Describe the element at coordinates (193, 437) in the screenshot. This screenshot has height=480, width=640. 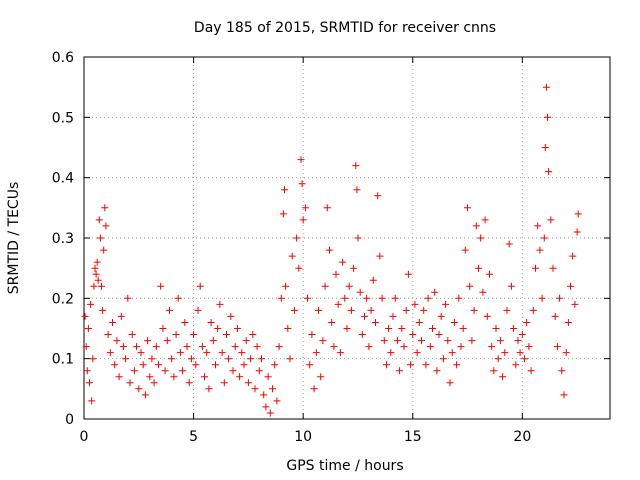
I see `x-tick-label: 5` at that location.